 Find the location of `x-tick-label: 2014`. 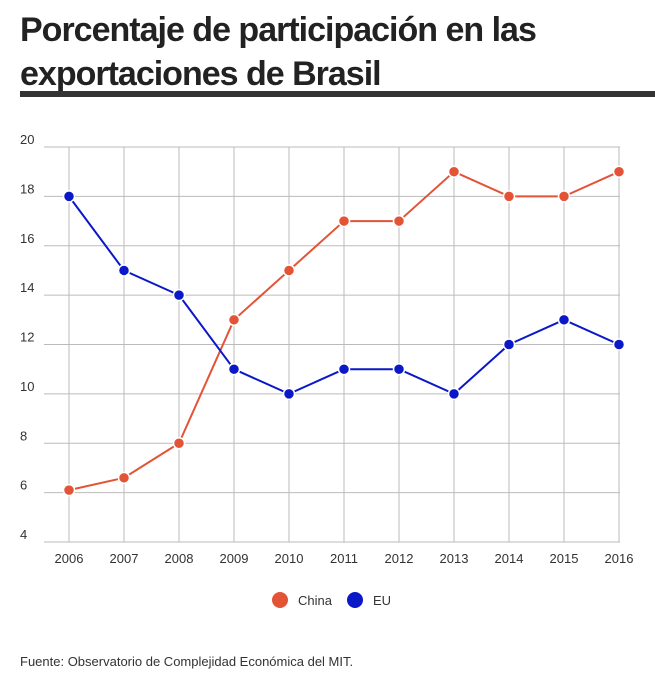

x-tick-label: 2014 is located at coordinates (509, 558).